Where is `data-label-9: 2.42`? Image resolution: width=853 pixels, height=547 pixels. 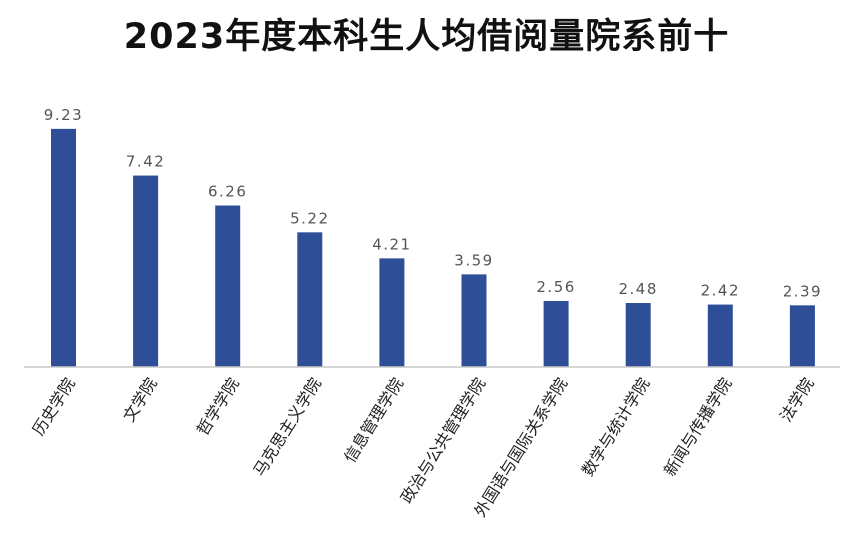 data-label-9: 2.42 is located at coordinates (720, 291).